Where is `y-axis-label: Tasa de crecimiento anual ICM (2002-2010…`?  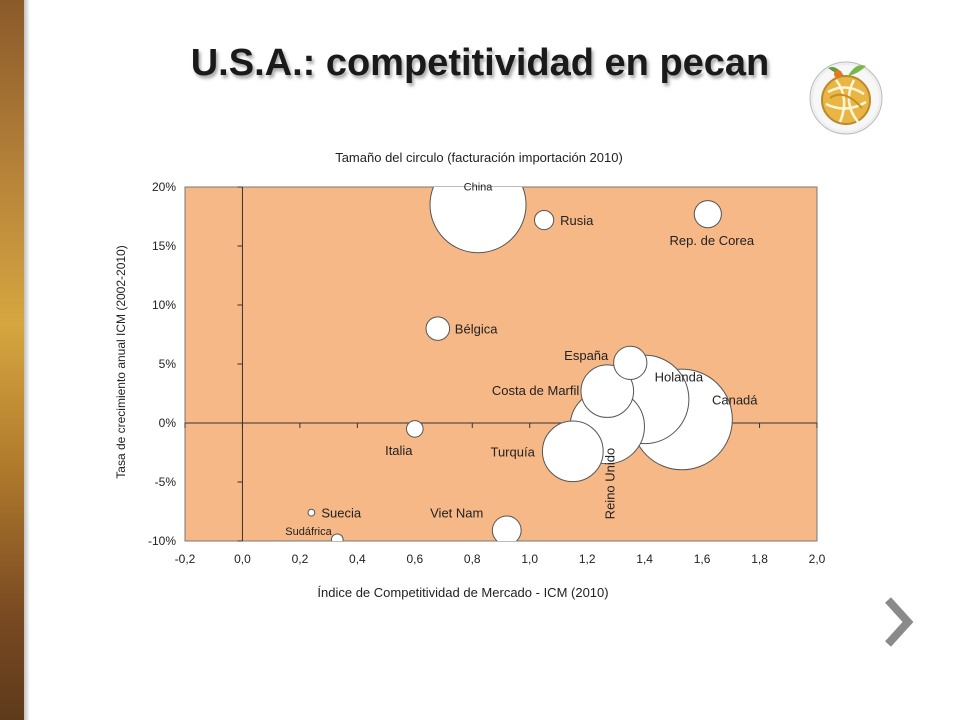 y-axis-label: Tasa de crecimiento anual ICM (2002-2010… is located at coordinates (121, 361).